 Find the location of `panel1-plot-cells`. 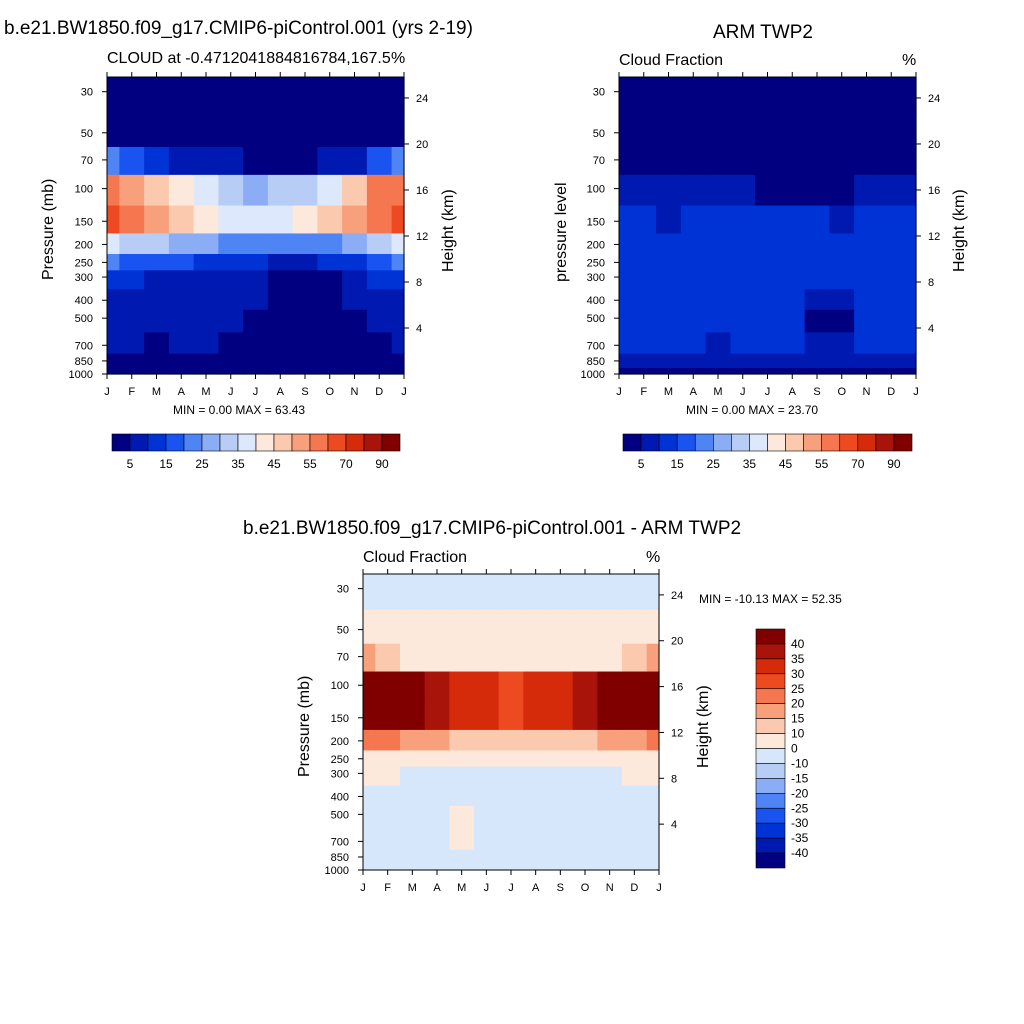

panel1-plot-cells is located at coordinates (256, 226).